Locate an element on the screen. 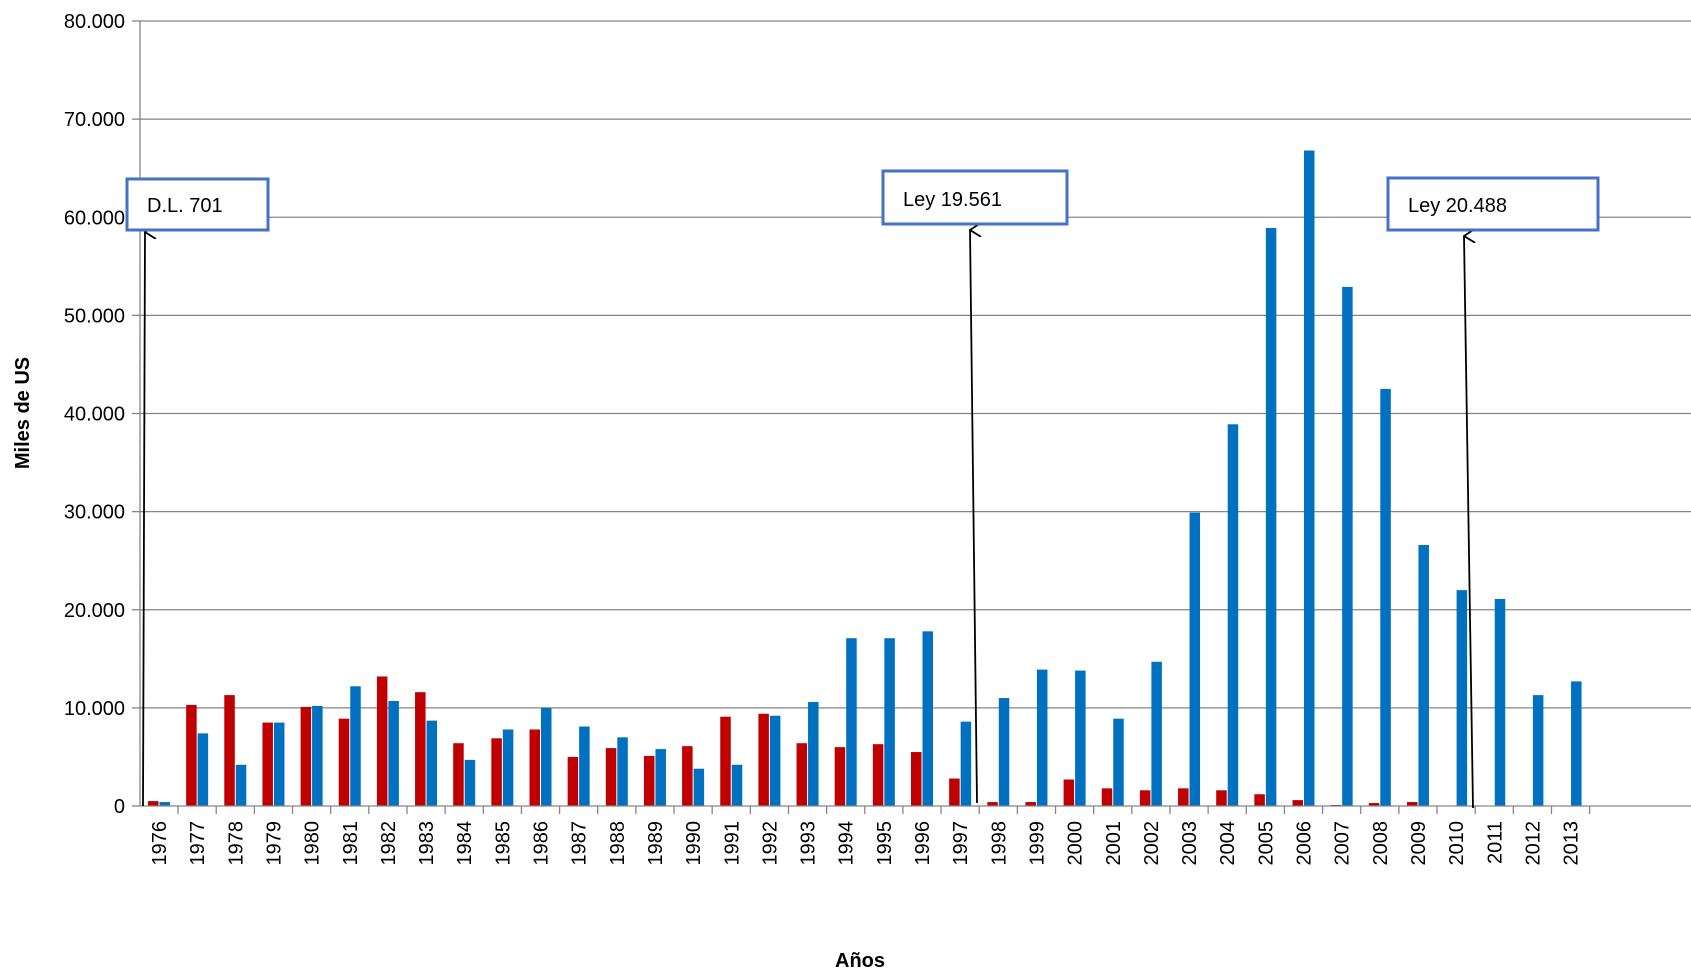 The height and width of the screenshot is (979, 1691). x-tick-label: 2009 is located at coordinates (1419, 843).